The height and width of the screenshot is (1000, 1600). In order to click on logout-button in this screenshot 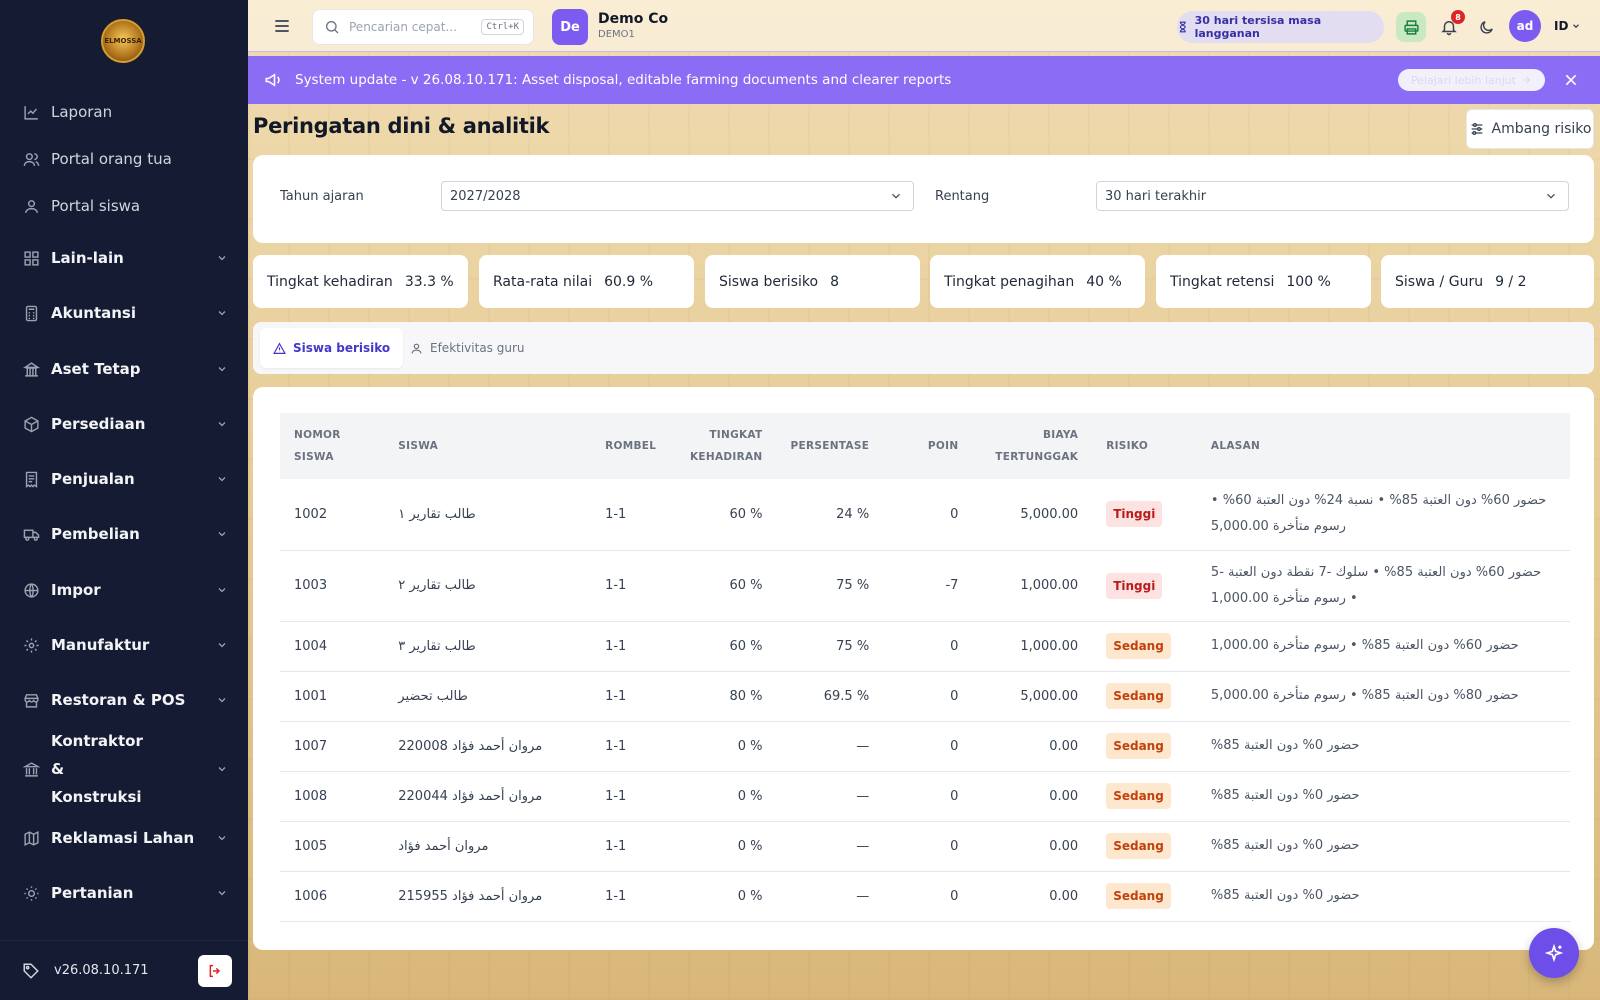, I will do `click(215, 970)`.